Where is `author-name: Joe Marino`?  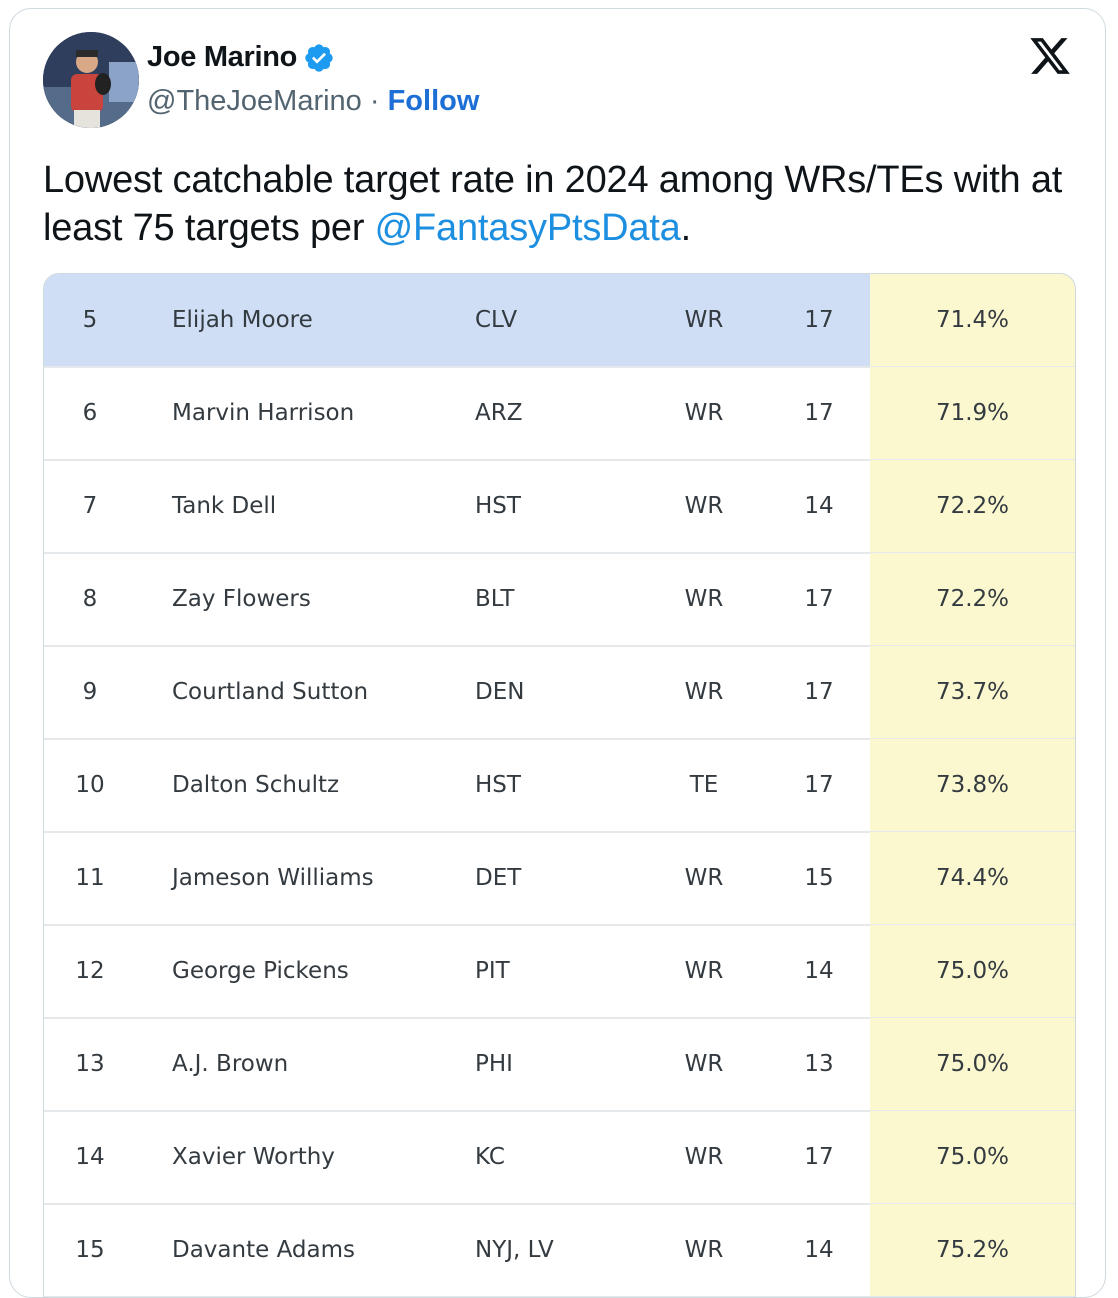 author-name: Joe Marino is located at coordinates (222, 57).